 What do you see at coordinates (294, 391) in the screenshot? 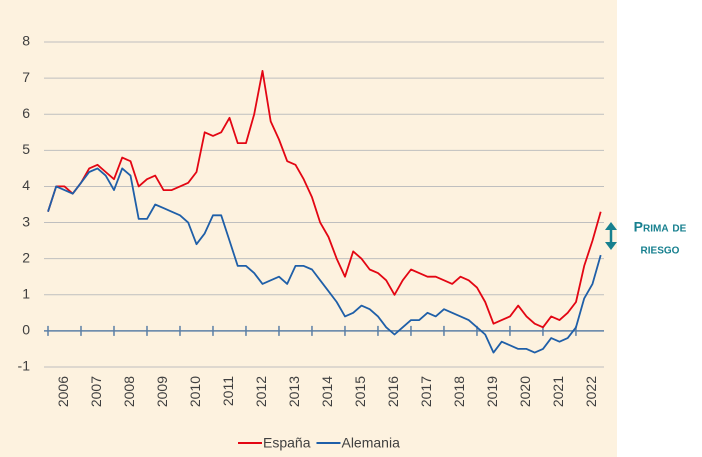
I see `x-tick-label: 2013` at bounding box center [294, 391].